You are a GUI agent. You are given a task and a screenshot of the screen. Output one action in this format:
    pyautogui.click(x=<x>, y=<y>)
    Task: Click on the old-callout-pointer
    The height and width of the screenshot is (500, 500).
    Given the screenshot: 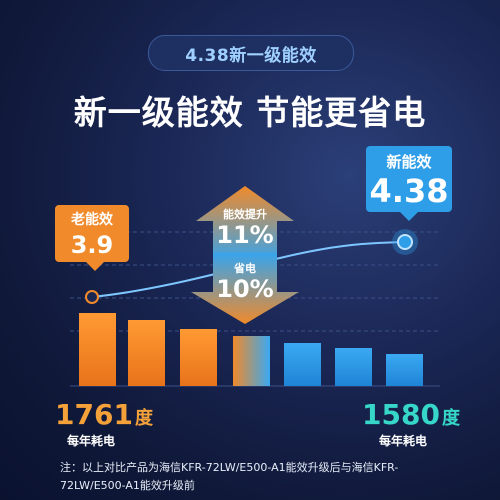 What is the action you would take?
    pyautogui.click(x=95, y=266)
    